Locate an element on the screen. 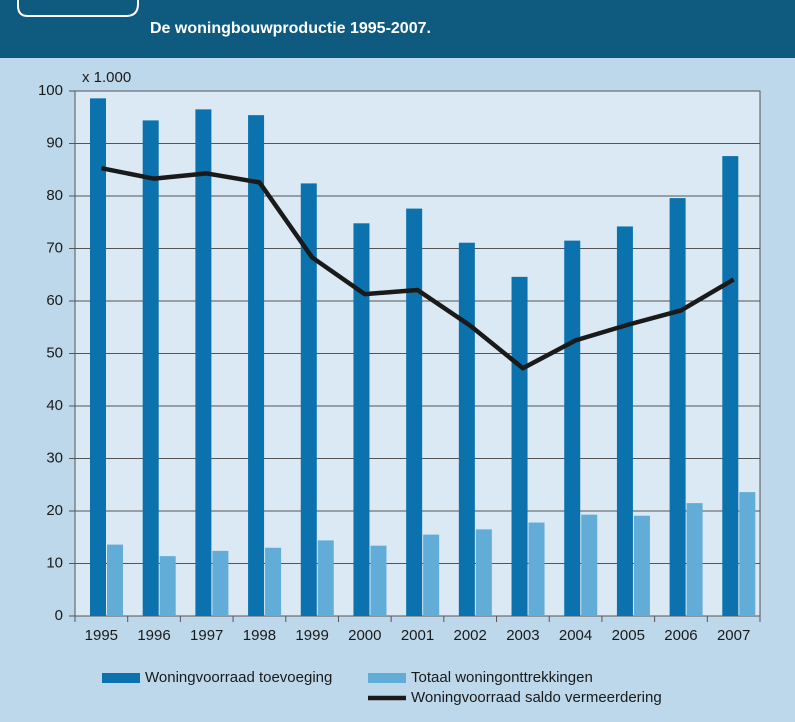 This screenshot has height=722, width=795. x-tick-label: 1999 is located at coordinates (311, 635).